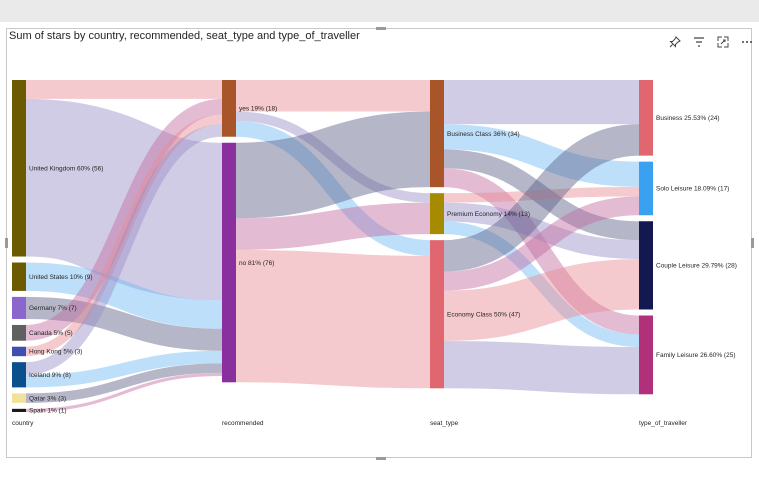  What do you see at coordinates (51, 333) in the screenshot?
I see `node-label-ca: Canada 5% (5)` at bounding box center [51, 333].